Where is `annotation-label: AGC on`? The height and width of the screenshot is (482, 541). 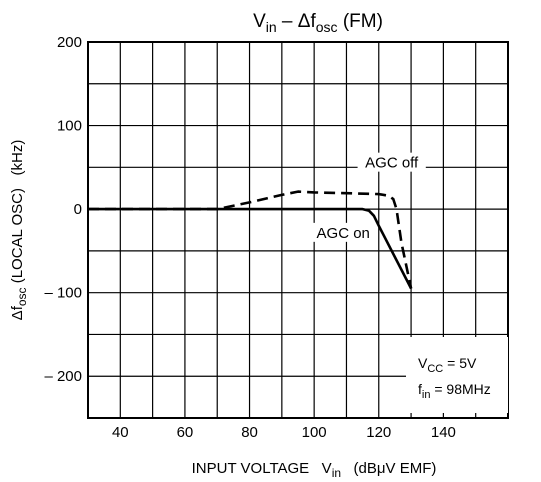
annotation-label: AGC on is located at coordinates (343, 233).